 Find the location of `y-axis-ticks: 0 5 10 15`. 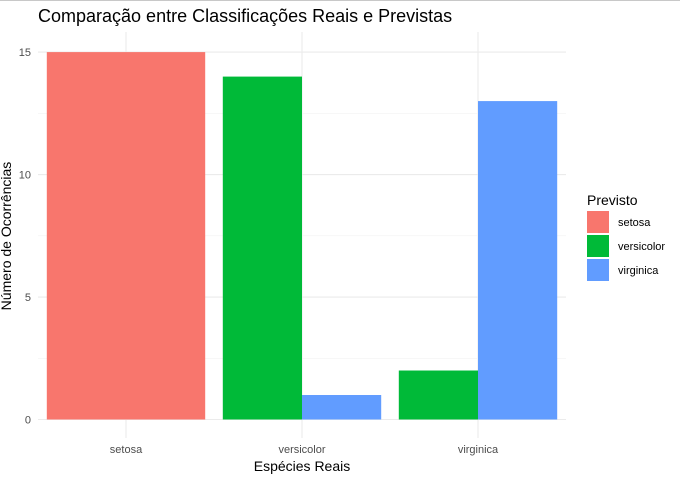

y-axis-ticks: 0 5 10 15 is located at coordinates (25, 236).